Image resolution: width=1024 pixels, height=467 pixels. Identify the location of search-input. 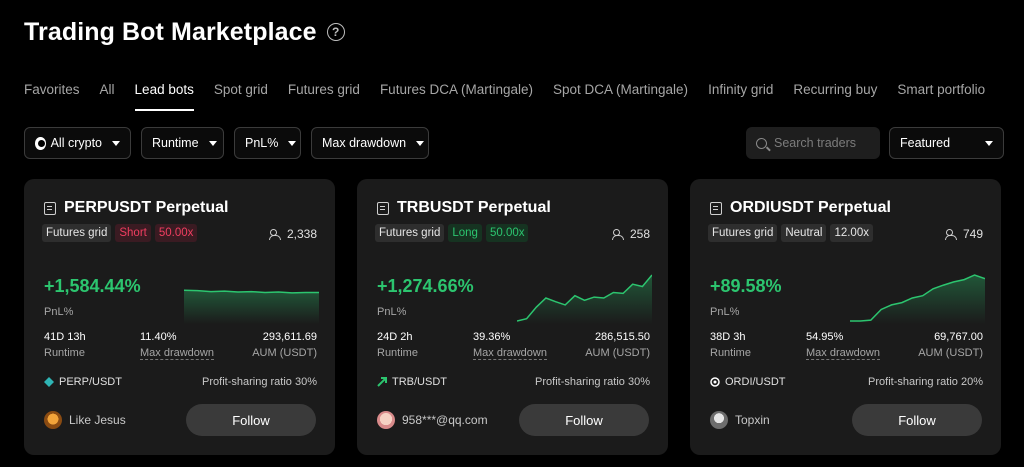
(824, 143).